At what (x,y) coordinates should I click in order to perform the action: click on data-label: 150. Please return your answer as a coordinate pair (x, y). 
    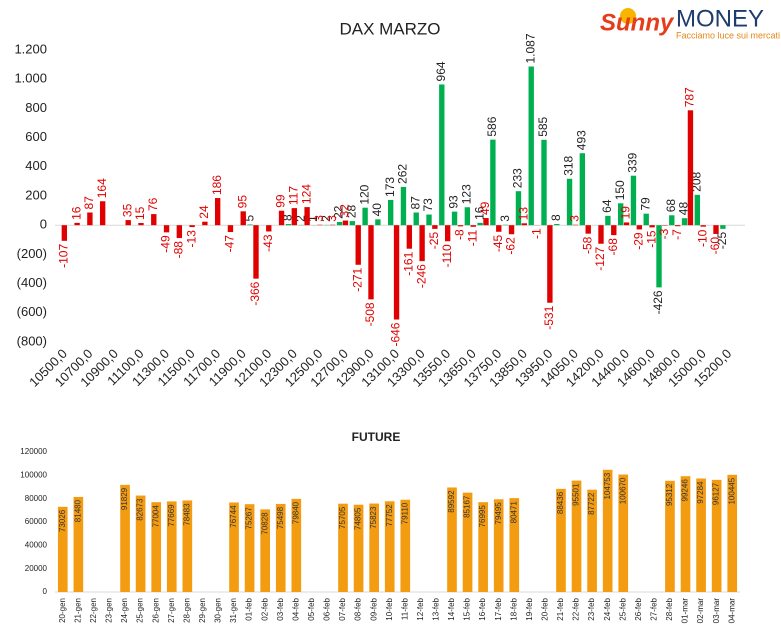
    Looking at the image, I should click on (620, 190).